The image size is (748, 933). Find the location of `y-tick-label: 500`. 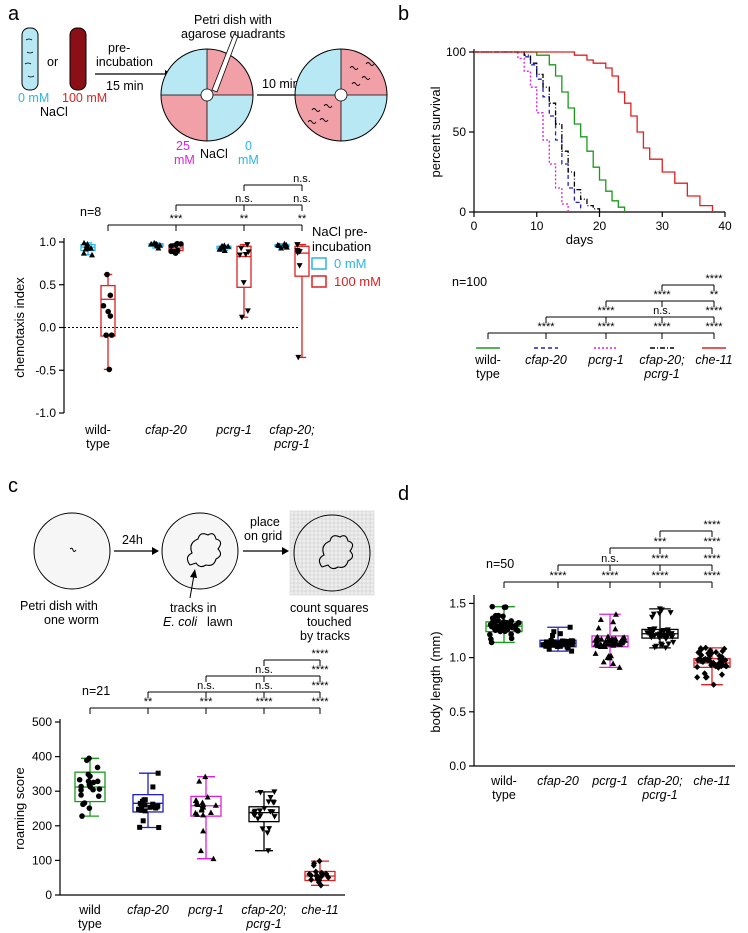

y-tick-label: 500 is located at coordinates (42, 722).